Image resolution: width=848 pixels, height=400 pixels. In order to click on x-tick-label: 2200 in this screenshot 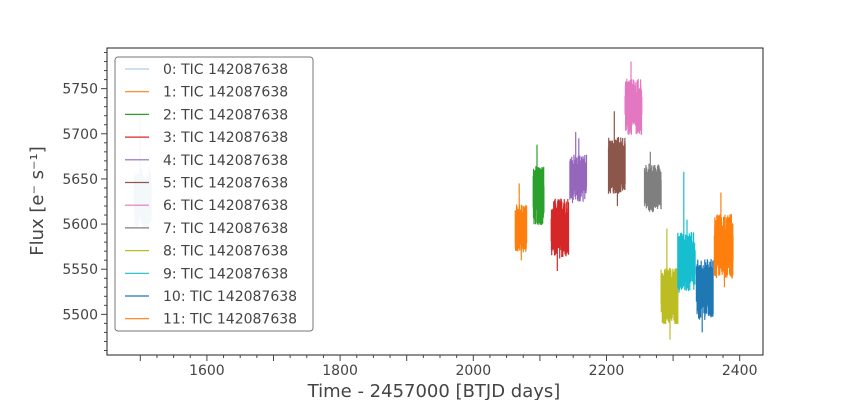, I will do `click(607, 371)`.